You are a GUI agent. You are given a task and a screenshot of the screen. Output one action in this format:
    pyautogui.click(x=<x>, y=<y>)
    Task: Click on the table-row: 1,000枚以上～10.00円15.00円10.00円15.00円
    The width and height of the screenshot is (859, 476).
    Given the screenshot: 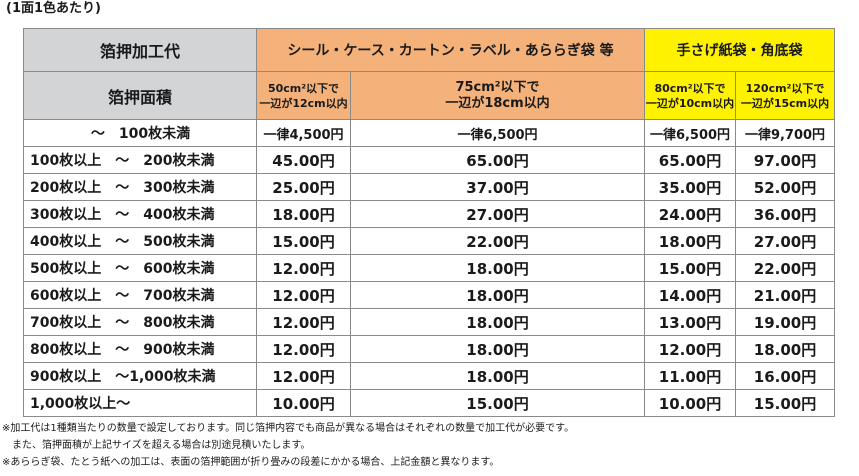 What is the action you would take?
    pyautogui.click(x=429, y=403)
    